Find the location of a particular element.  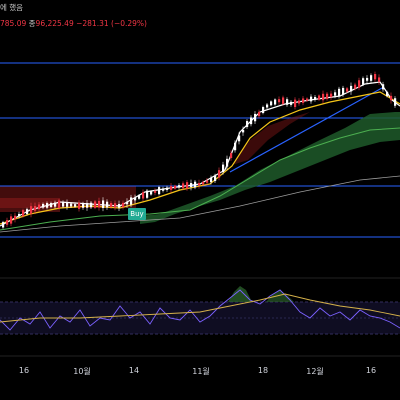

osc-yellow-line is located at coordinates (200, 308).